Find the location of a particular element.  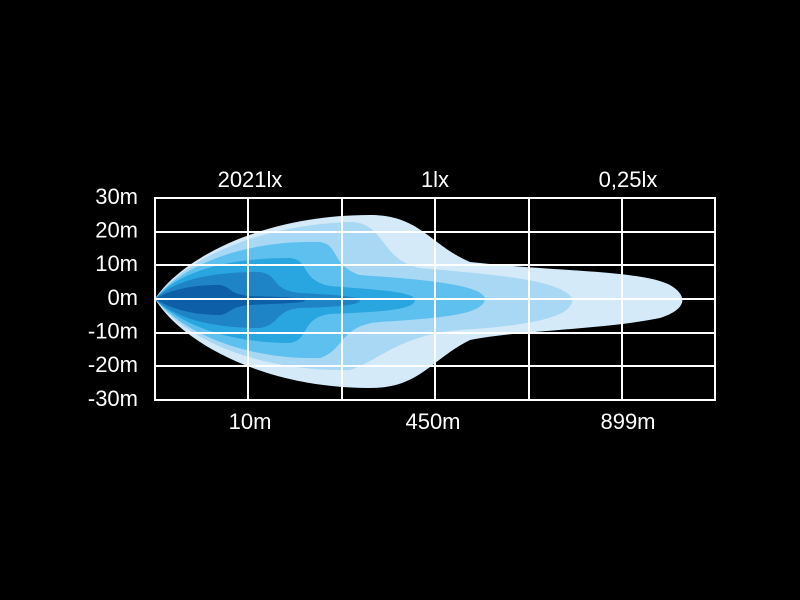

y-label: 30m is located at coordinates (116, 196).